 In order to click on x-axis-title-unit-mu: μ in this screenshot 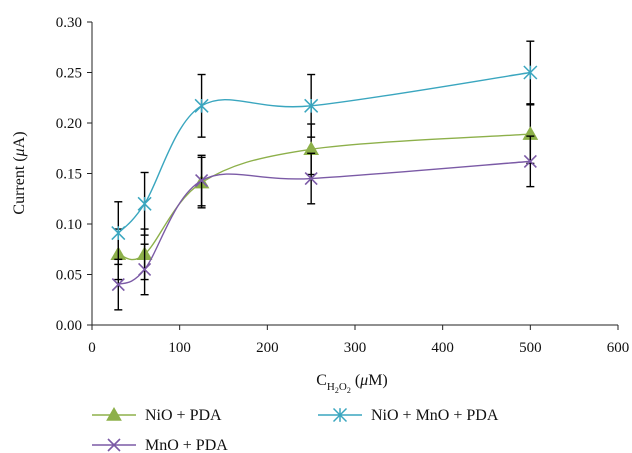, I will do `click(363, 380)`.